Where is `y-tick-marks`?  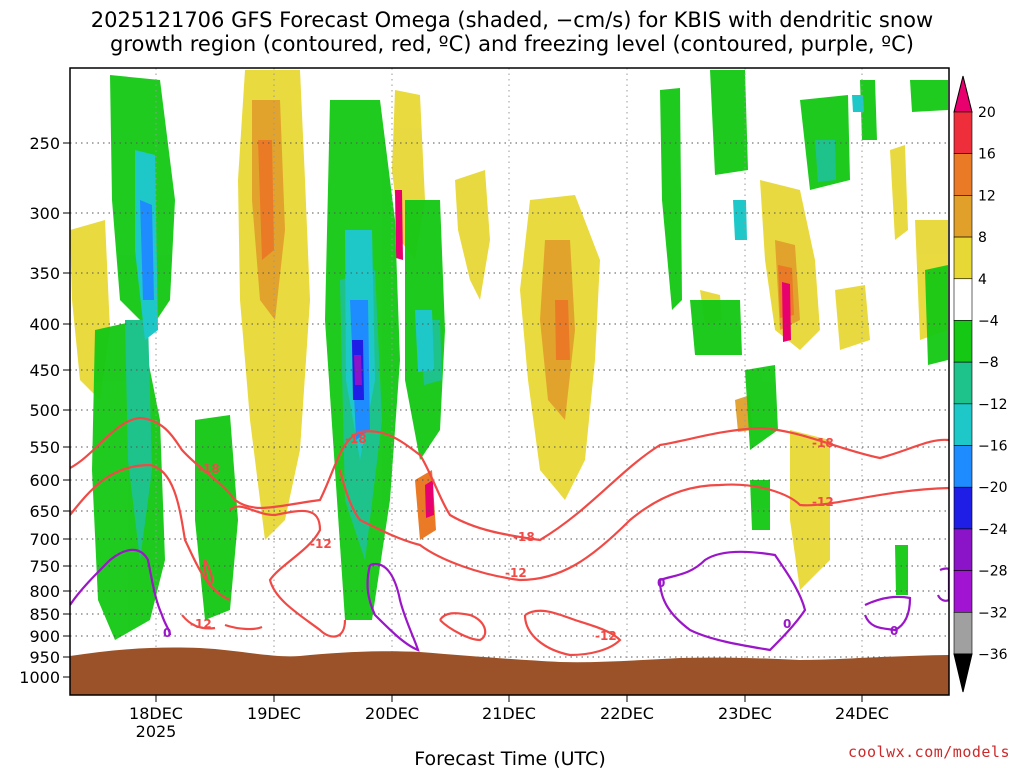
y-tick-marks is located at coordinates (66, 410).